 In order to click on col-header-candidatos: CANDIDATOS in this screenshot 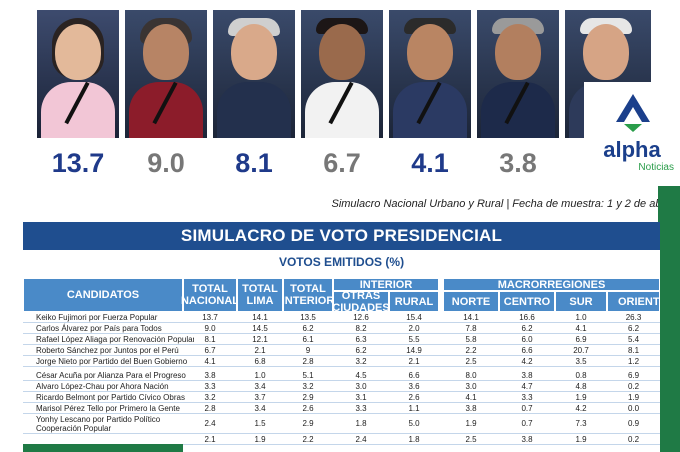, I will do `click(103, 295)`.